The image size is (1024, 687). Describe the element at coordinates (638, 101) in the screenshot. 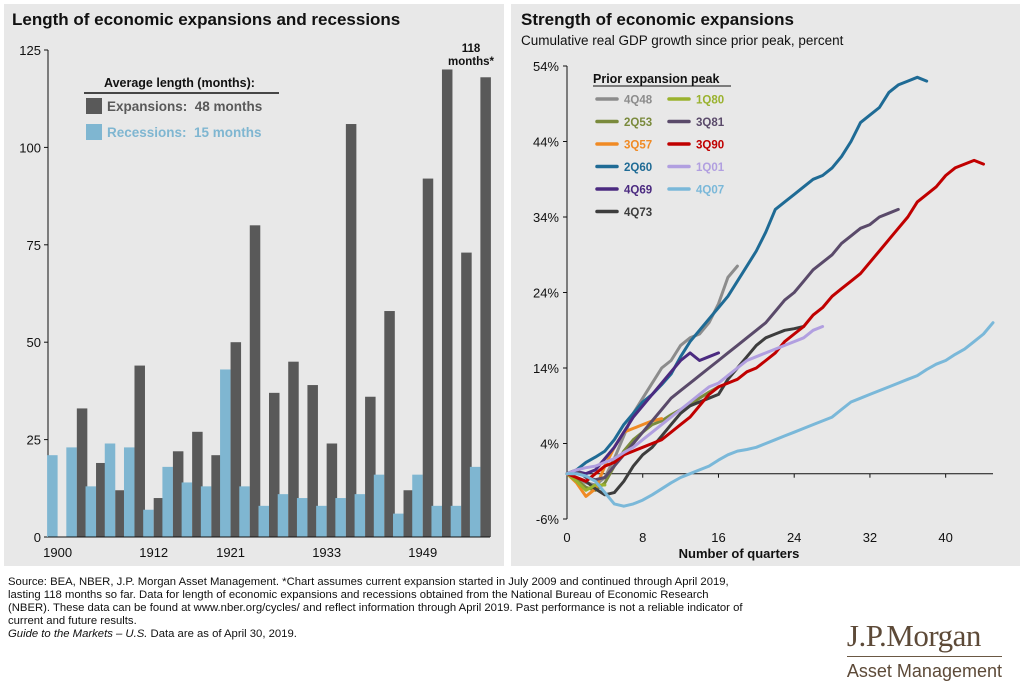

I see `legend-label-4Q48: 4Q48` at that location.